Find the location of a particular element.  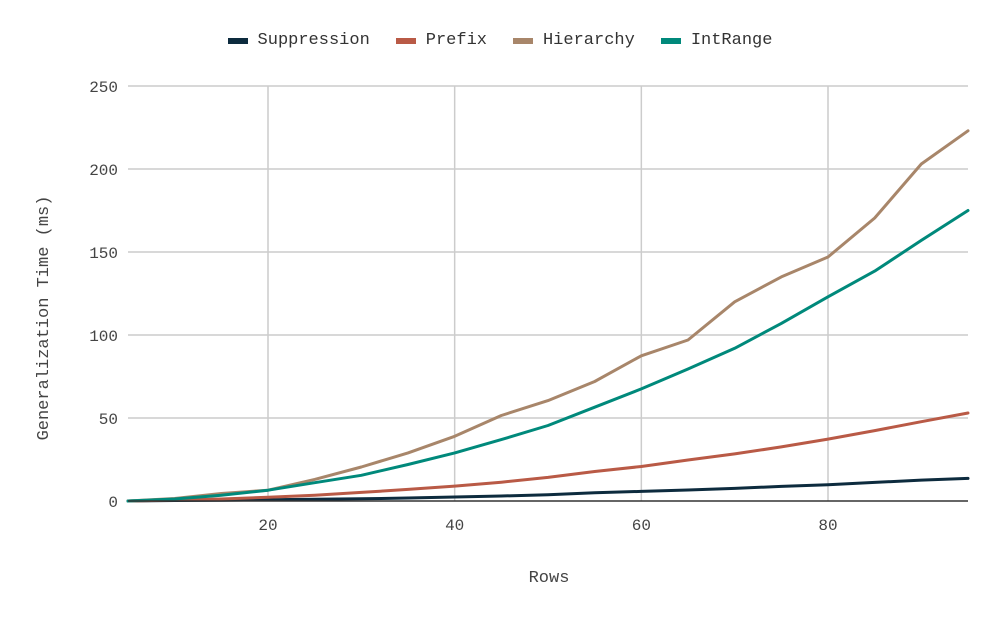

y-tick-label: 200 is located at coordinates (103, 171).